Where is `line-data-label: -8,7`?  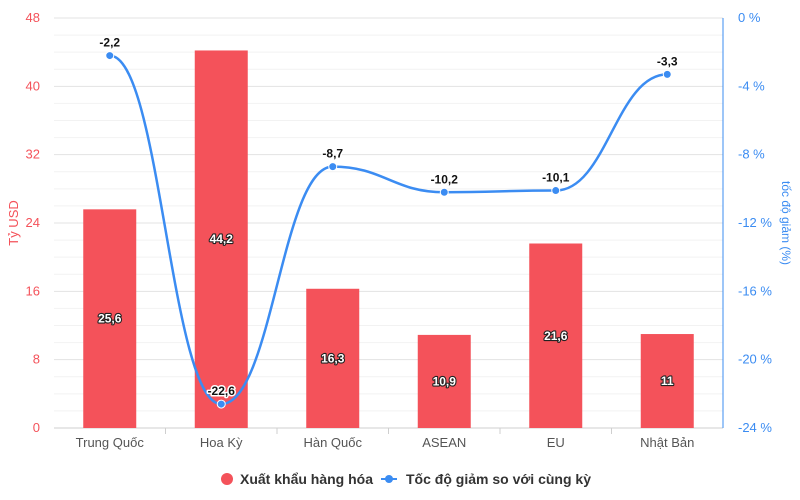
line-data-label: -8,7 is located at coordinates (332, 154).